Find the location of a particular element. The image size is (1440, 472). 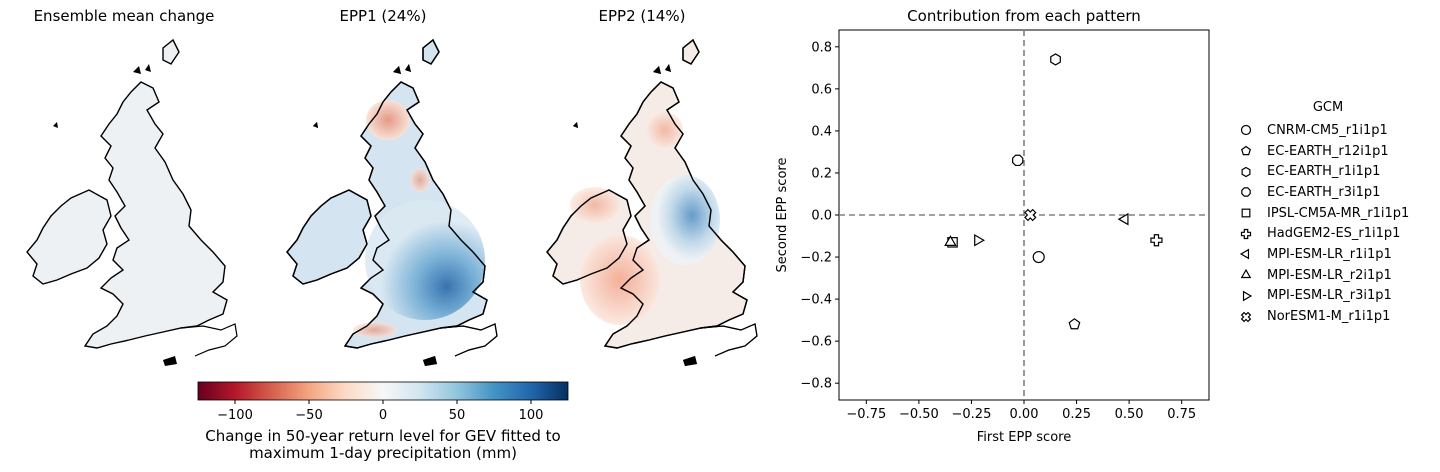

legend-label: NorESM1-M_r1i1p1 is located at coordinates (1329, 317).